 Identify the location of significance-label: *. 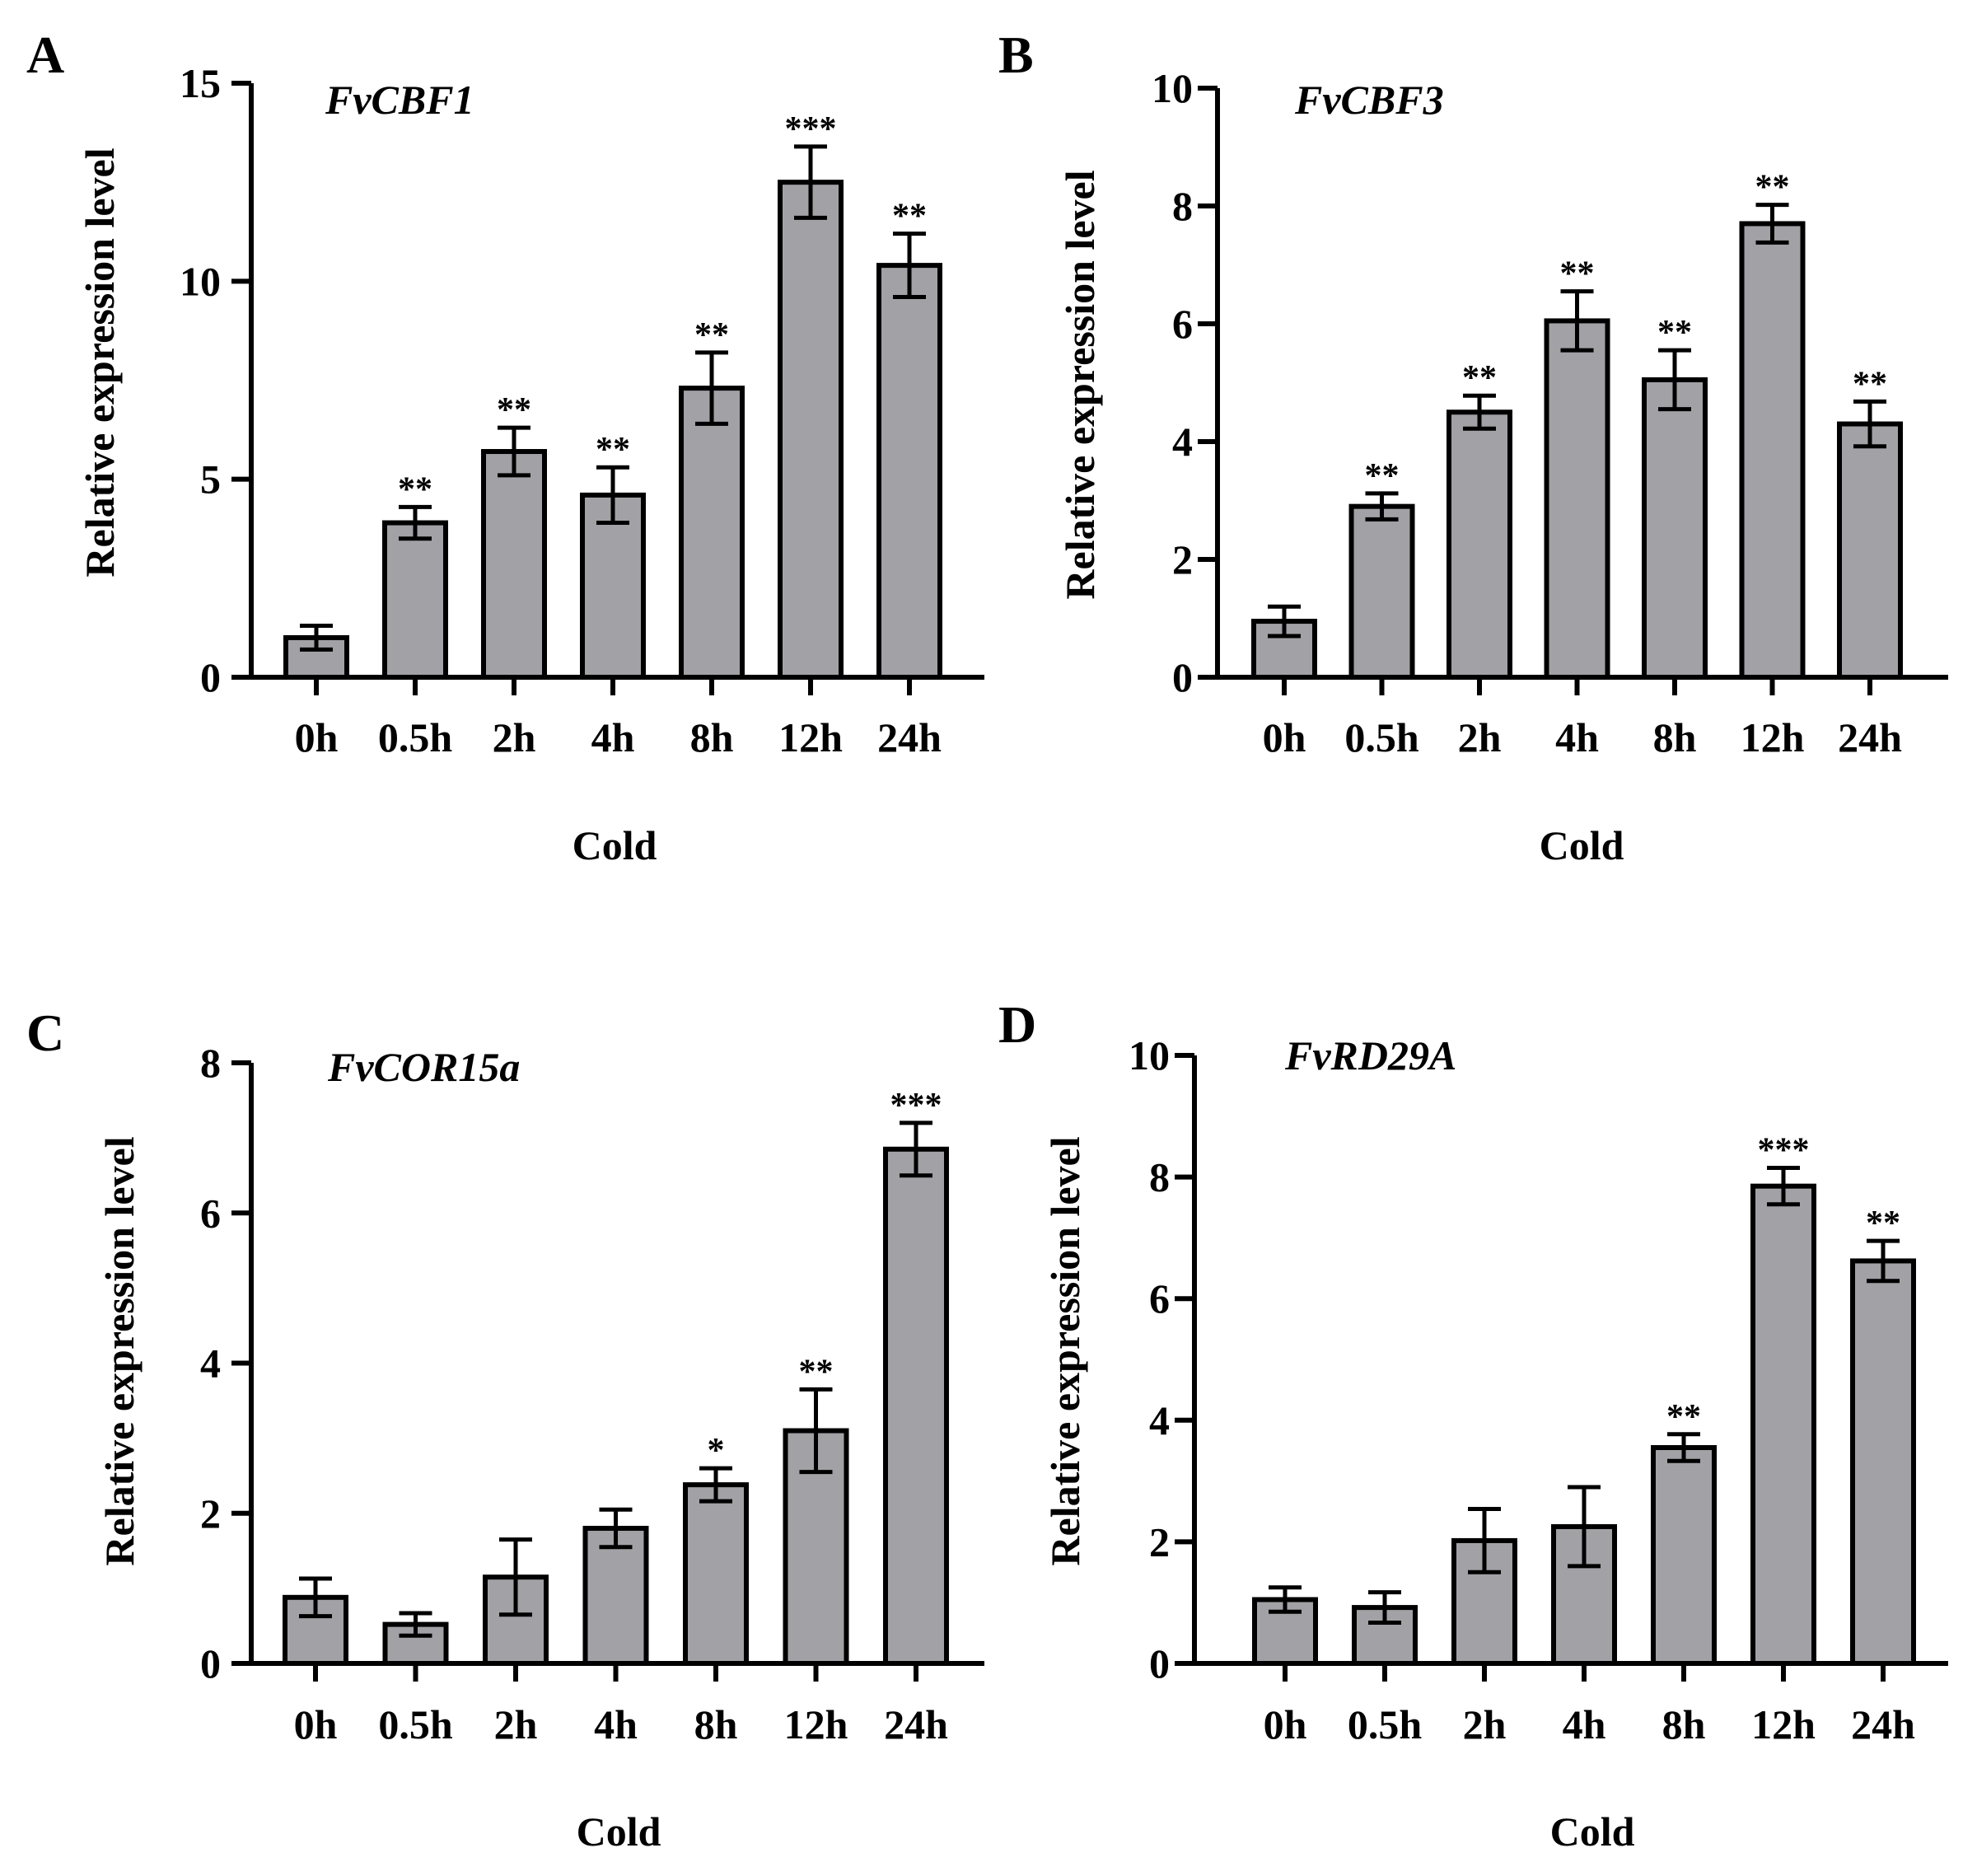
(716, 1451).